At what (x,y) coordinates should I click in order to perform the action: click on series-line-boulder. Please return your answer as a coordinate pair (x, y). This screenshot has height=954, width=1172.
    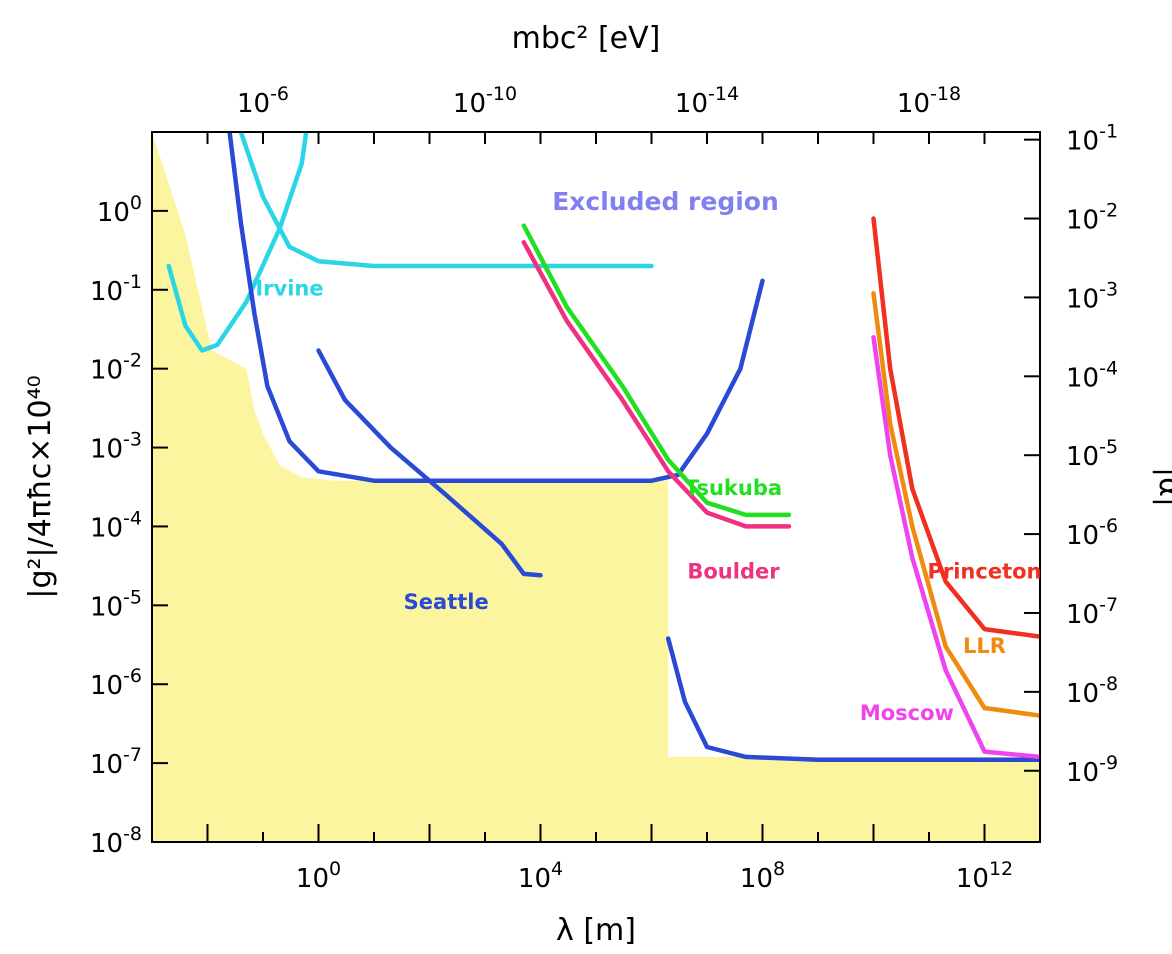
    Looking at the image, I should click on (656, 384).